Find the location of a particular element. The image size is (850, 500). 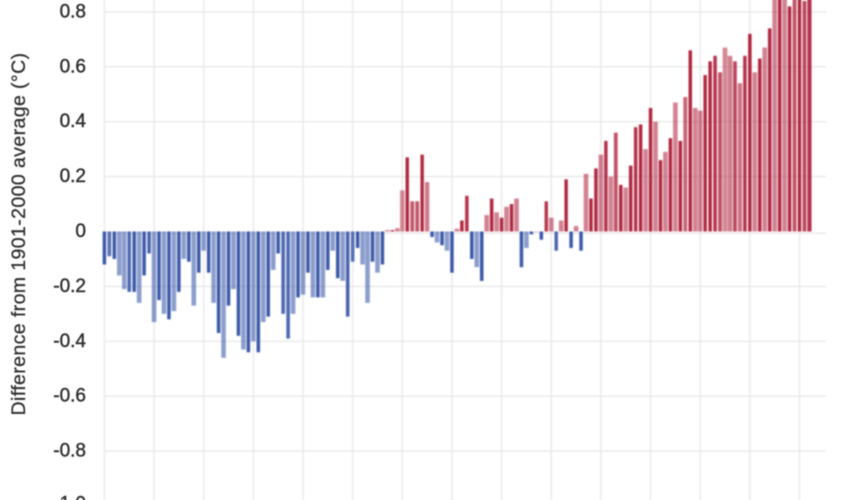

svg-text: -0.4 is located at coordinates (69, 341).